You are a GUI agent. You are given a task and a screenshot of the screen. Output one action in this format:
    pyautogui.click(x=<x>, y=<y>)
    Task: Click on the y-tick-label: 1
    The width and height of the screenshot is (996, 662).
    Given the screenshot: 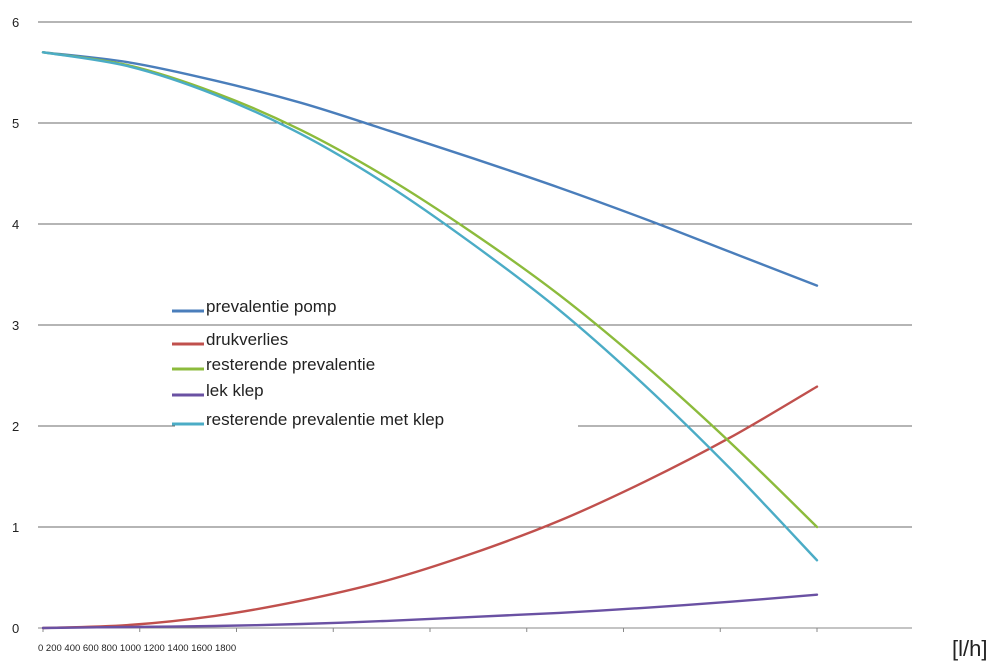 What is the action you would take?
    pyautogui.click(x=15, y=527)
    